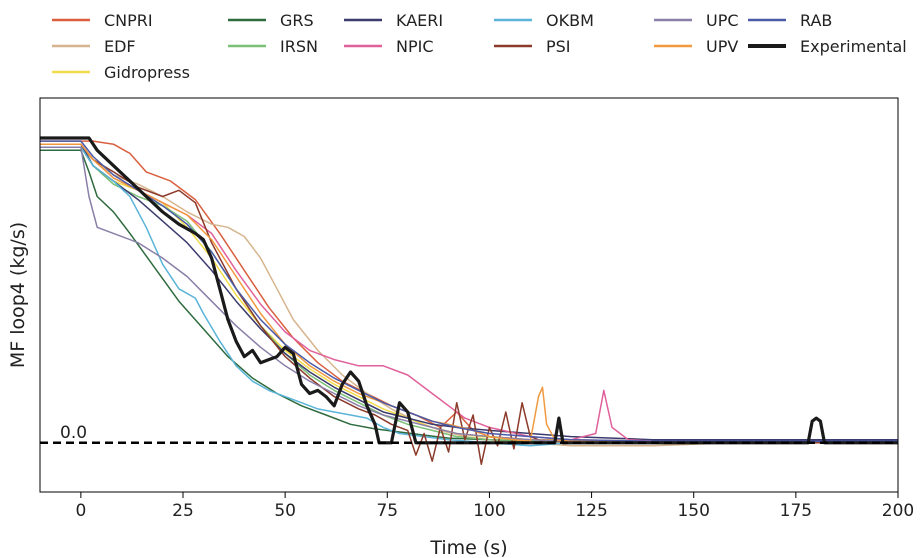 The width and height of the screenshot is (921, 558). I want to click on legend-item-npic: NPIC, so click(389, 46).